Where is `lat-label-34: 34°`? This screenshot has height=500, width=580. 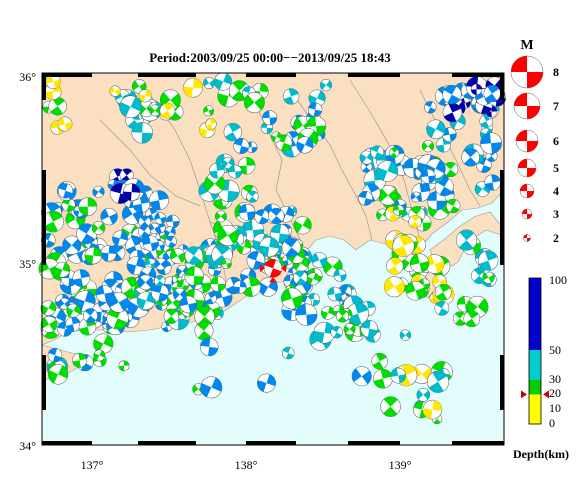
lat-label-34: 34° is located at coordinates (27, 446).